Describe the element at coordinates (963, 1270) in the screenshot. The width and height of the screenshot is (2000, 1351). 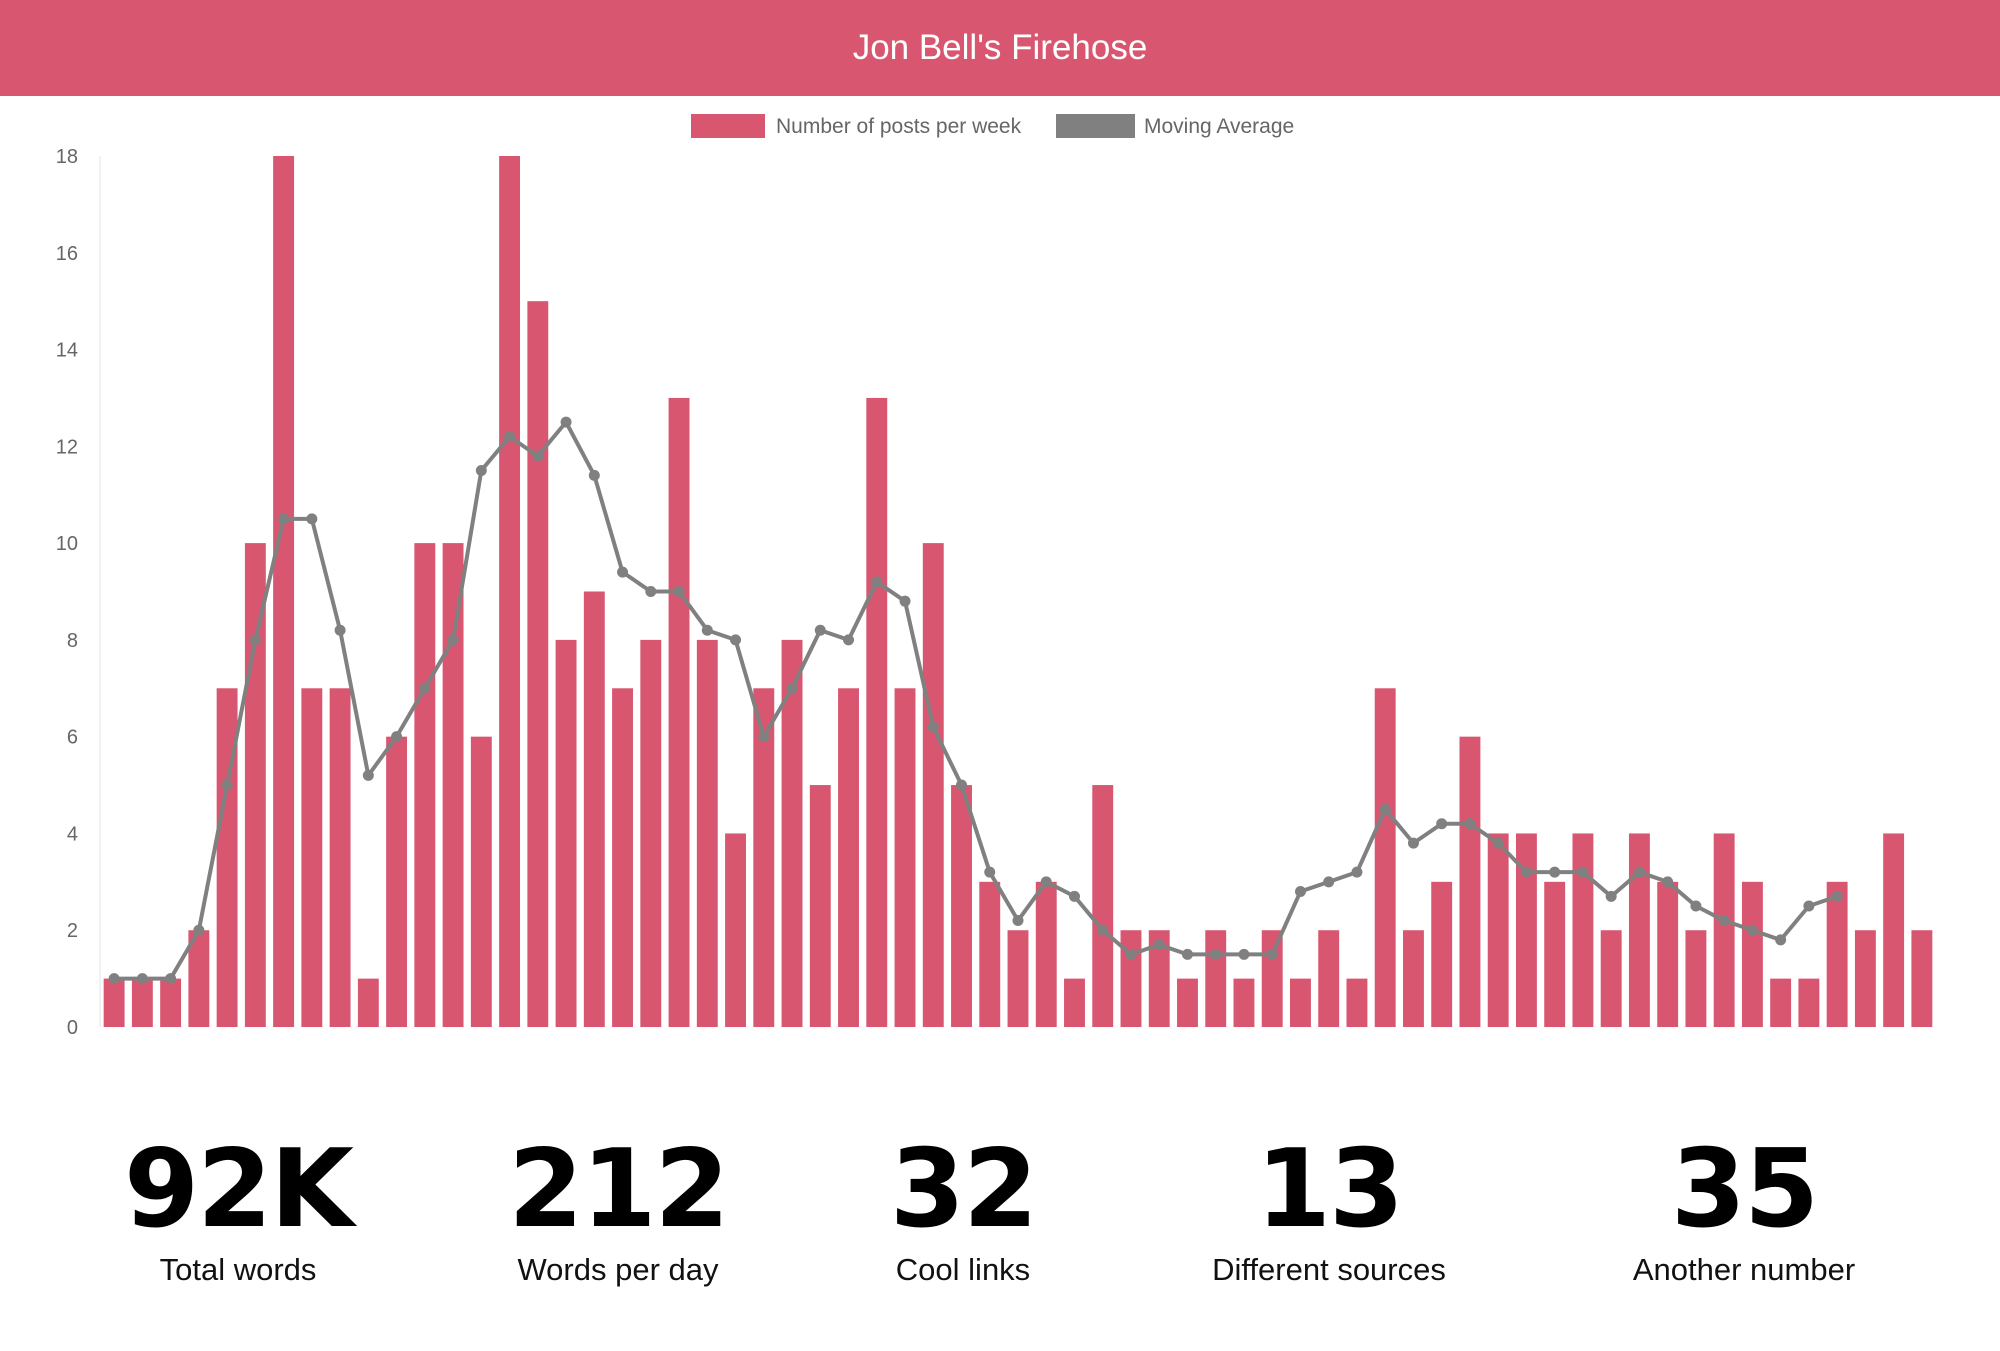
I see `stat-label: Cool links` at that location.